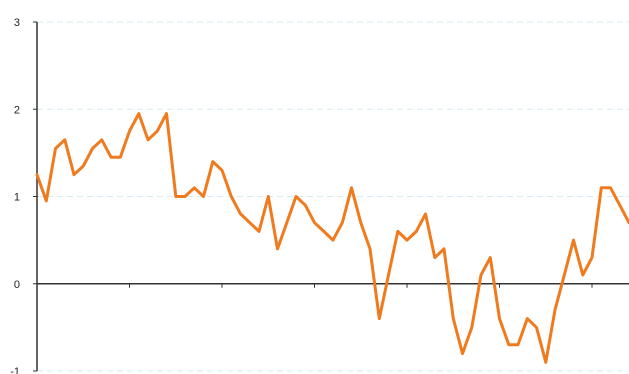  What do you see at coordinates (361, 285) in the screenshot?
I see `x-tick-marks` at bounding box center [361, 285].